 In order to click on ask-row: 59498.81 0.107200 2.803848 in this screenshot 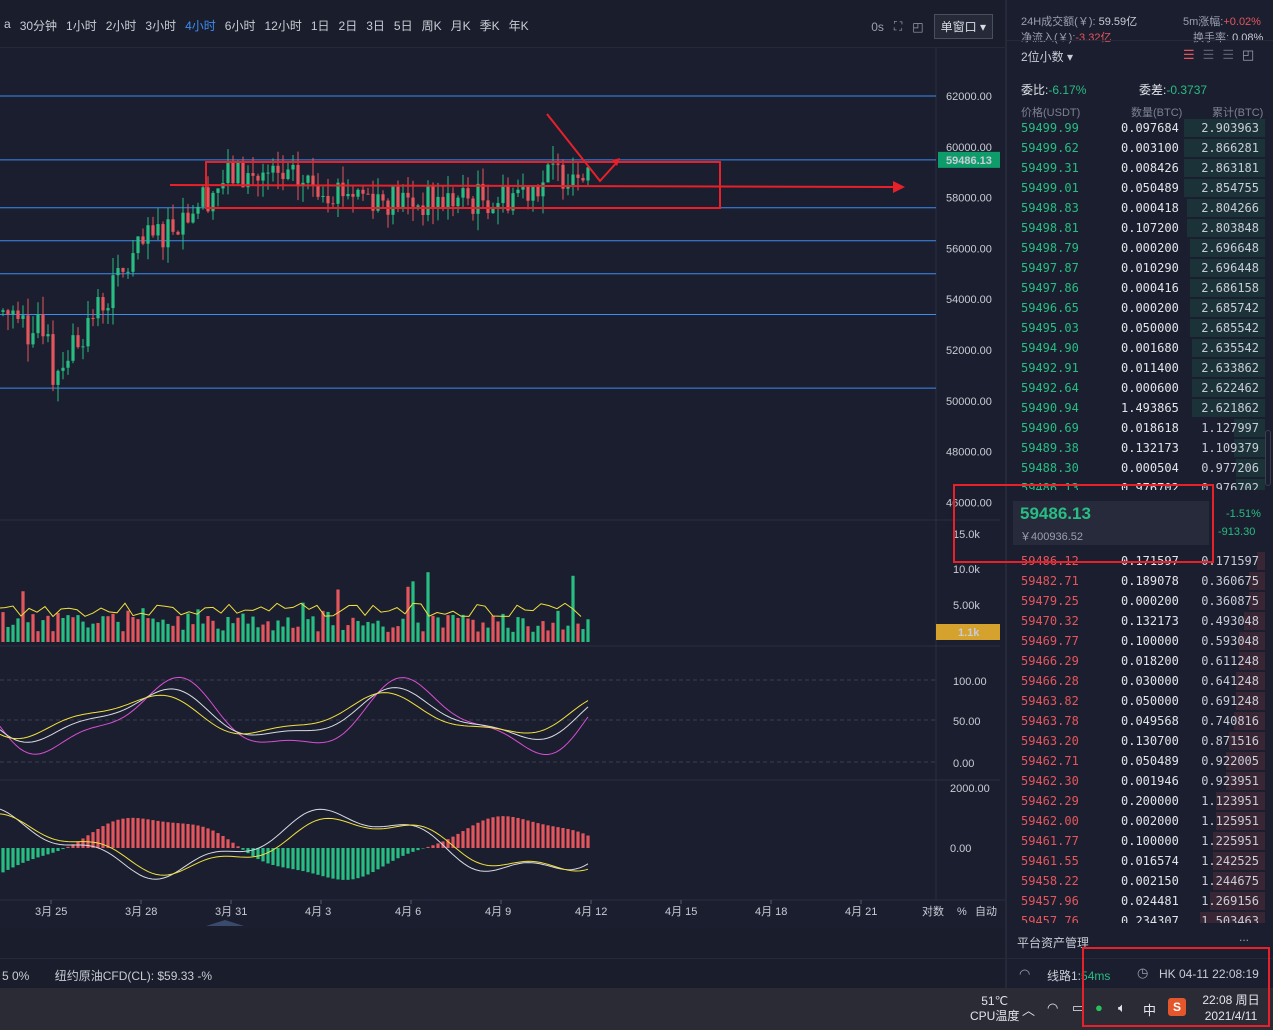, I will do `click(1136, 228)`.